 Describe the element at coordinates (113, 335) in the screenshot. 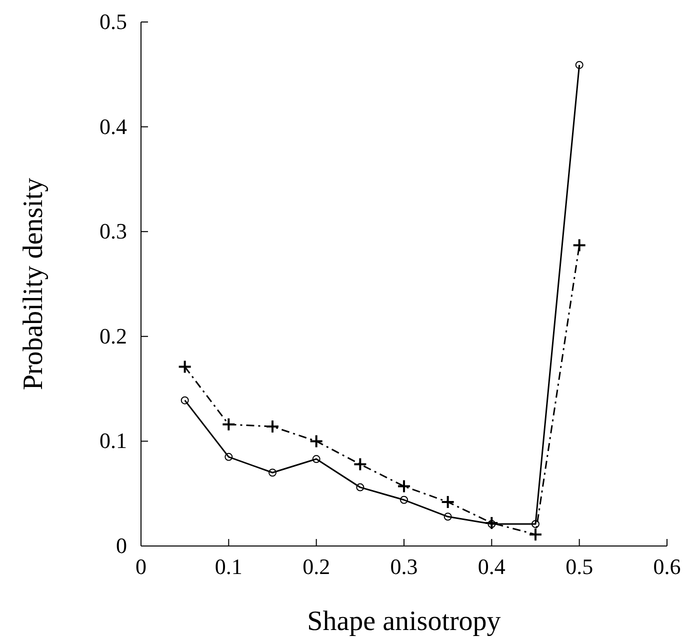

I see `y-tick-label: 0.2` at that location.